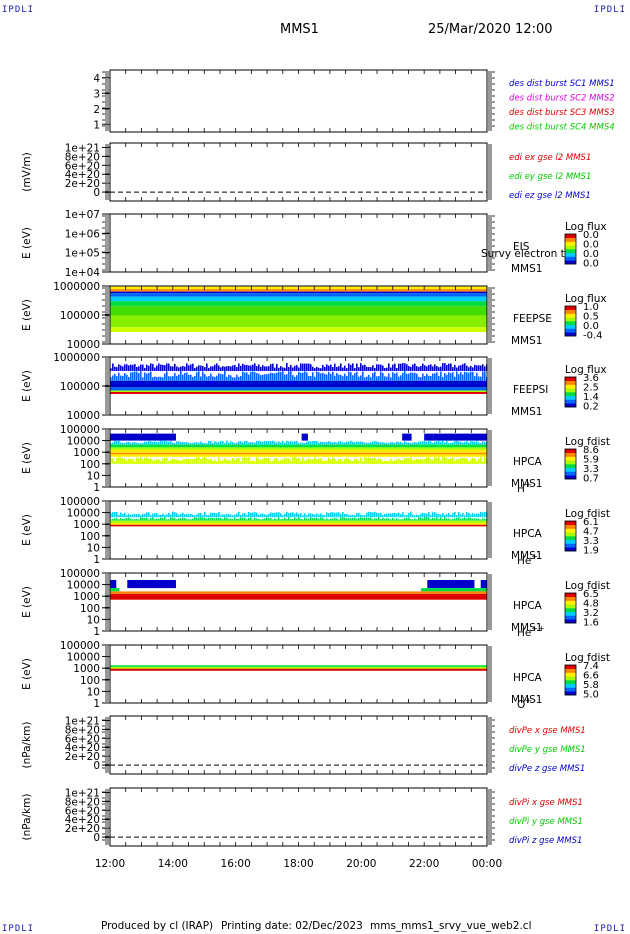 This screenshot has height=934, width=630. I want to click on y-tick-label: 4e+20, so click(82, 748).